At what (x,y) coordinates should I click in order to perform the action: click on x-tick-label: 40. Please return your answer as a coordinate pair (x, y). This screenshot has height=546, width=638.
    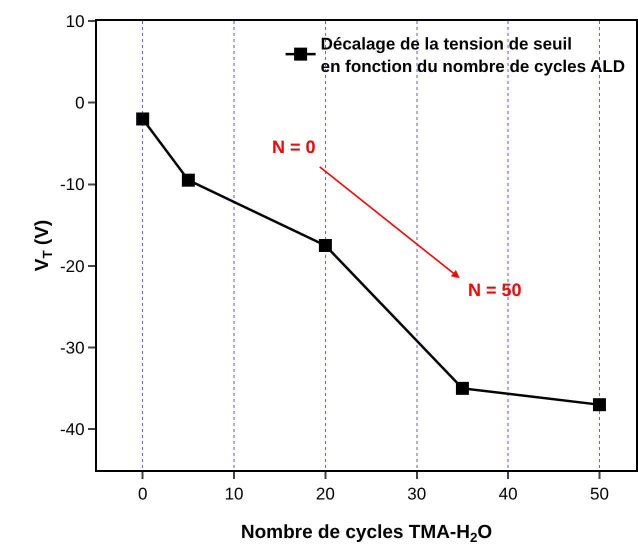
    Looking at the image, I should click on (508, 494).